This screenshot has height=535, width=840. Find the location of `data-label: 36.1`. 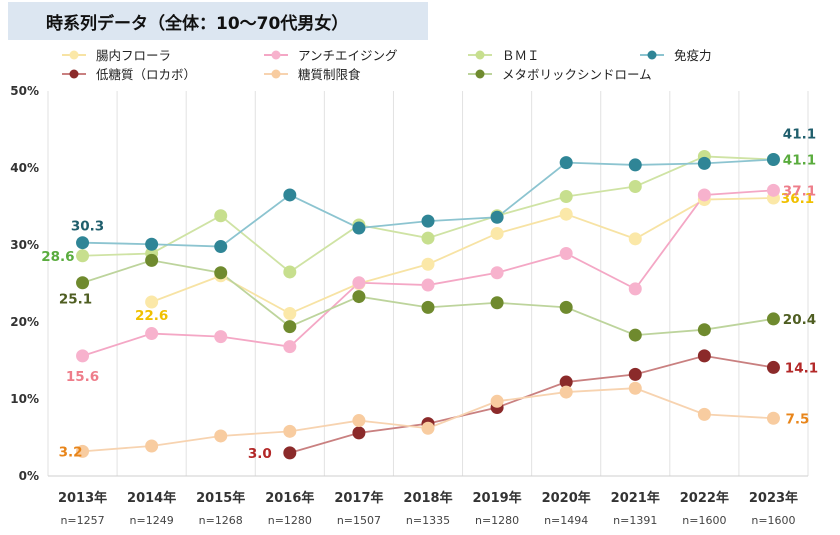

data-label: 36.1 is located at coordinates (797, 199).